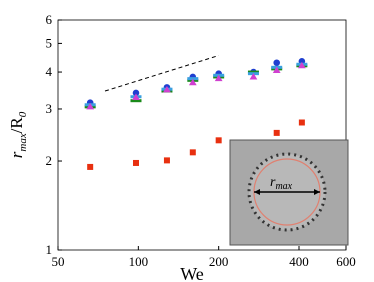 The height and width of the screenshot is (282, 374). I want to click on x-tick-label: 400, so click(299, 261).